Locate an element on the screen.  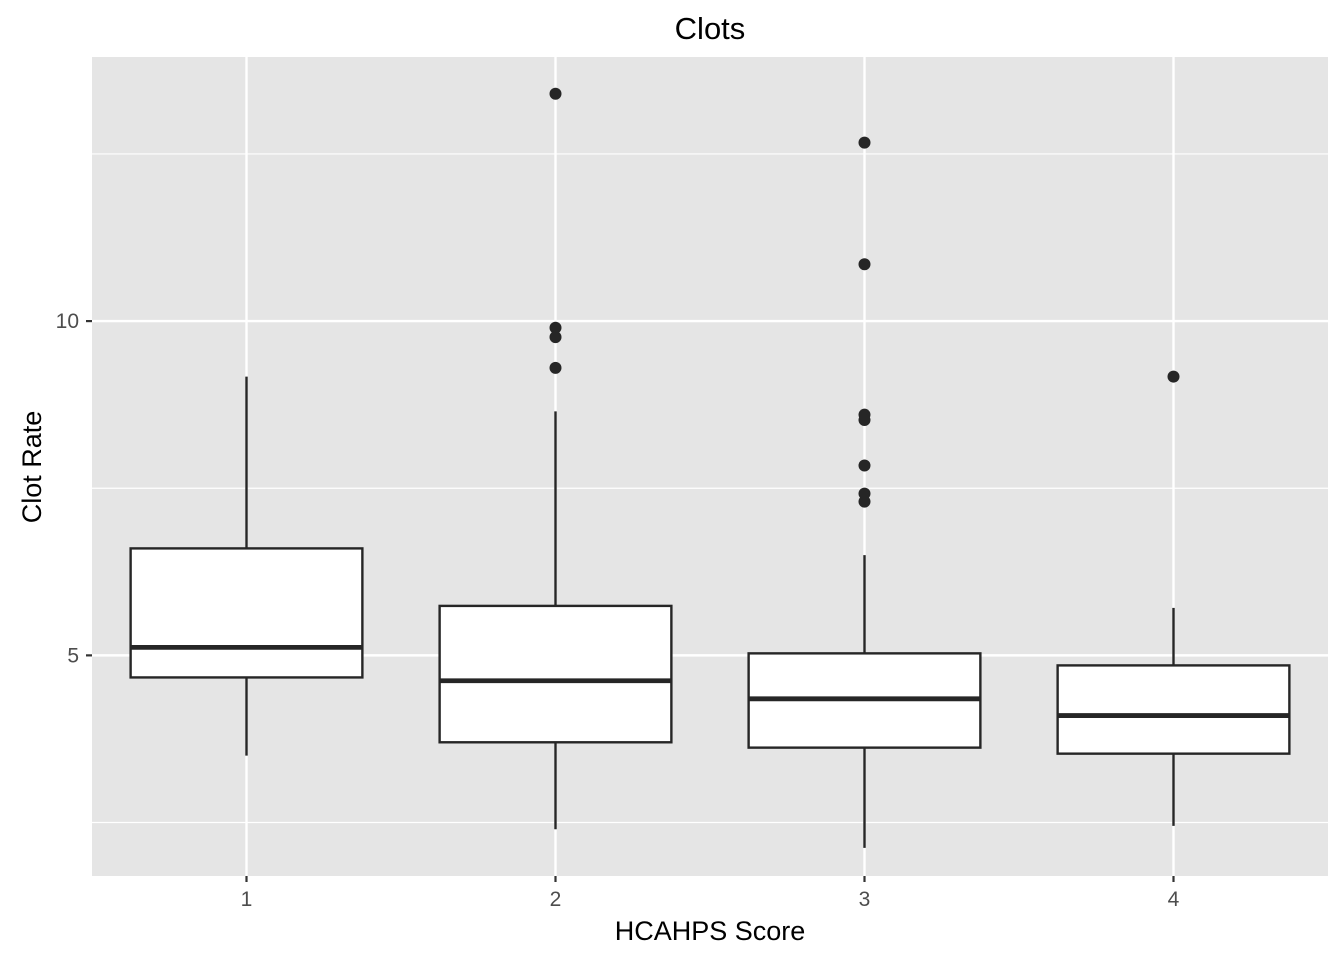
y-axis-title: Clot Rate is located at coordinates (32, 467).